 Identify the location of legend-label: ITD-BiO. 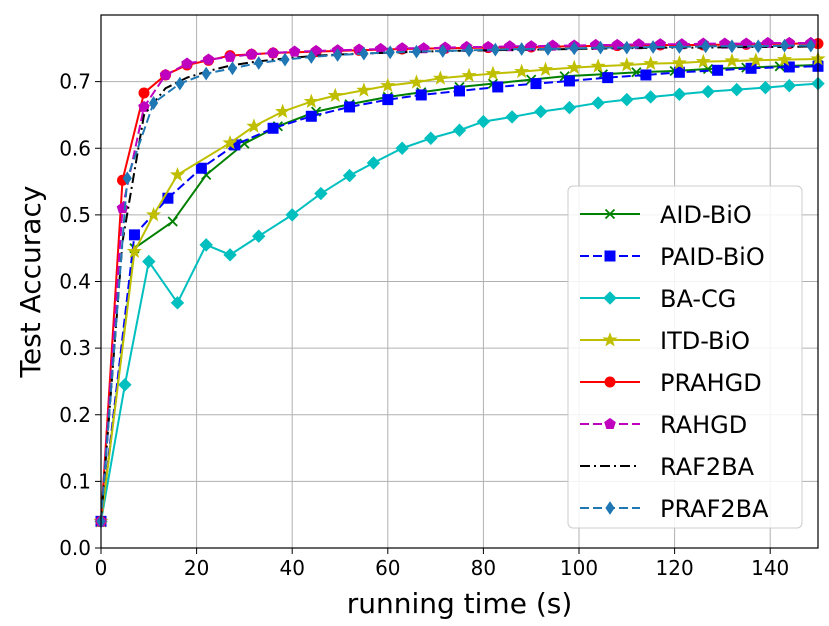
(705, 341).